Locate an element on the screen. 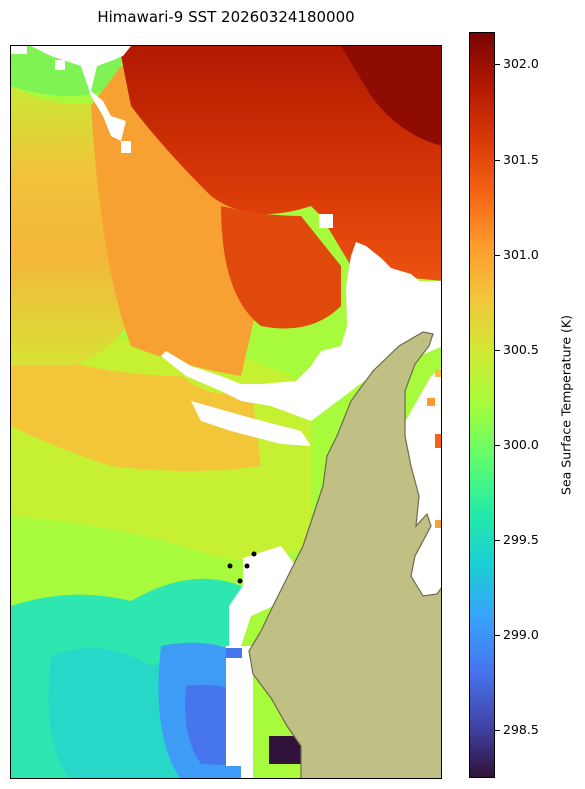 This screenshot has width=585, height=789. cloud-mask-band is located at coordinates (251, 423).